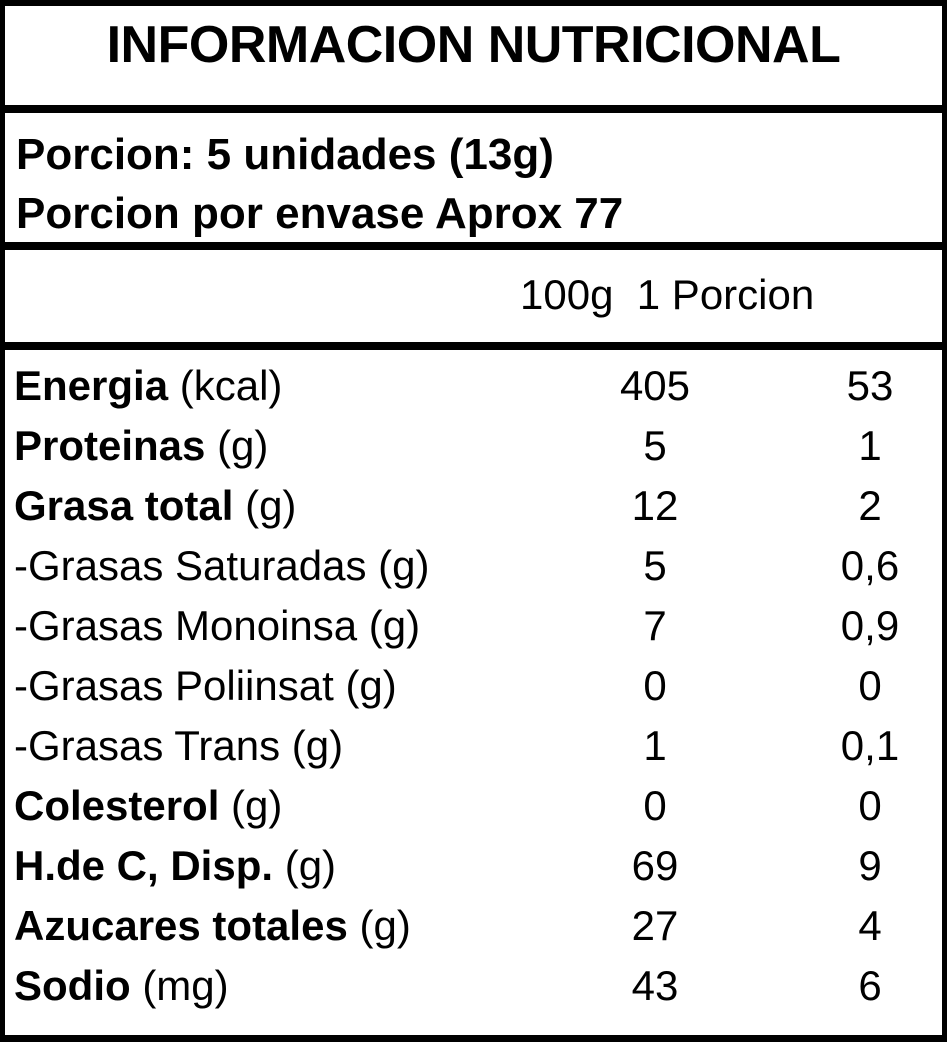 The width and height of the screenshot is (947, 1042). I want to click on value-per-portion: 9, so click(870, 865).